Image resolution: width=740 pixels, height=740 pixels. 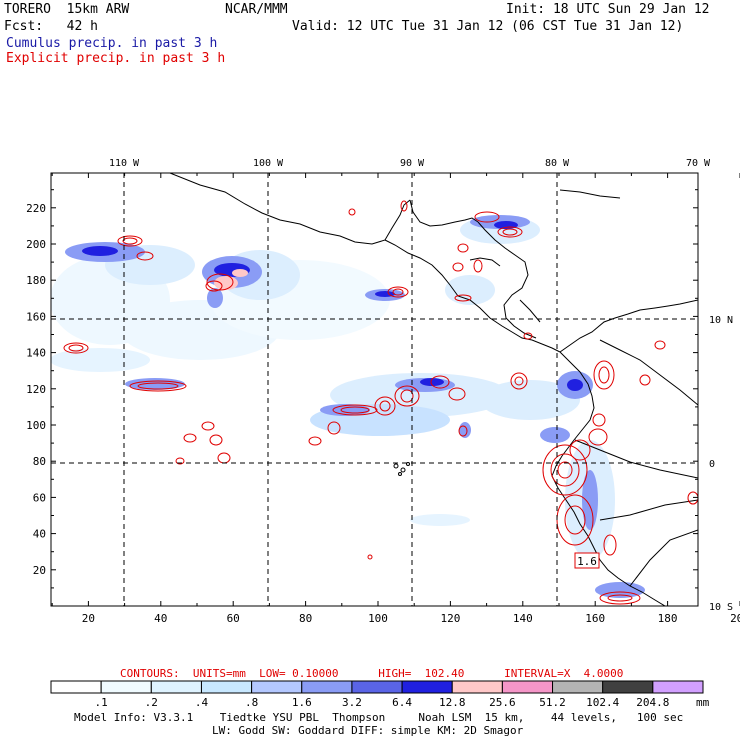 What do you see at coordinates (233, 618) in the screenshot?
I see `x-tick-label: 60` at bounding box center [233, 618].